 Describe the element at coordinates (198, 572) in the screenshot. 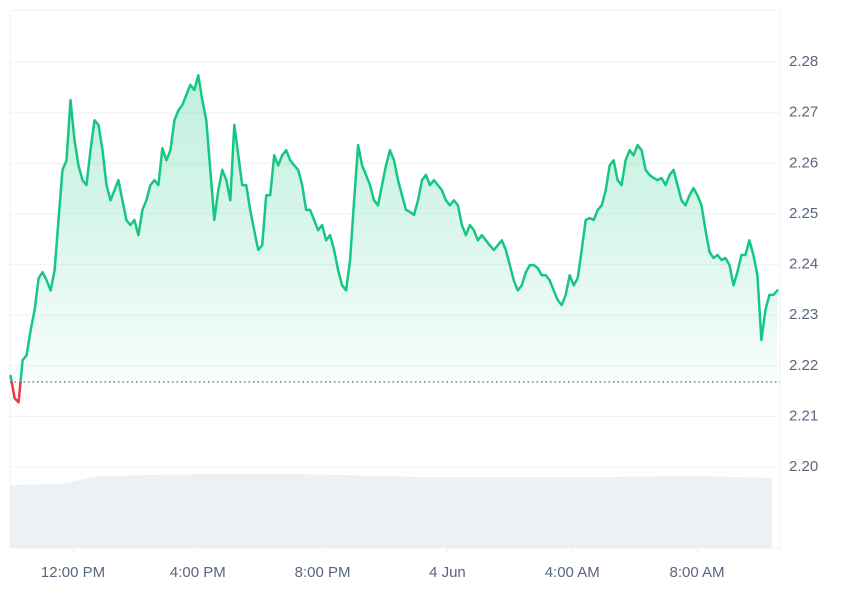

I see `x-tick-label: 4:00 PM` at that location.